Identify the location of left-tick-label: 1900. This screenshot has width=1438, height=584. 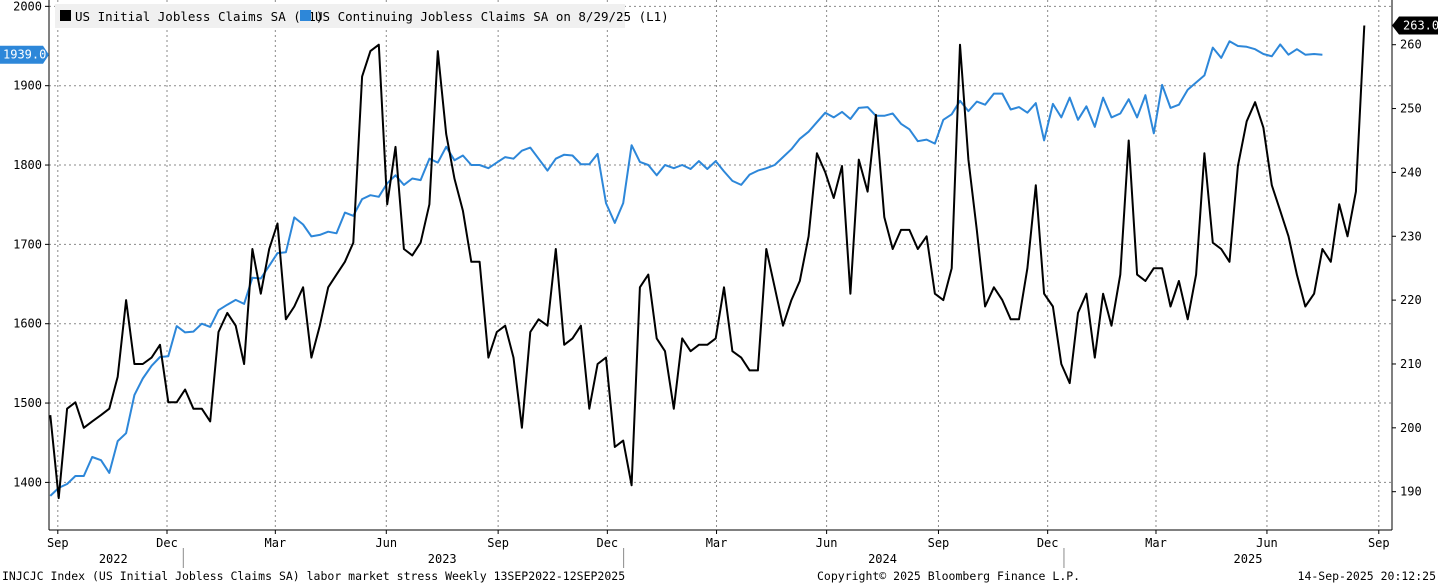
(27, 86).